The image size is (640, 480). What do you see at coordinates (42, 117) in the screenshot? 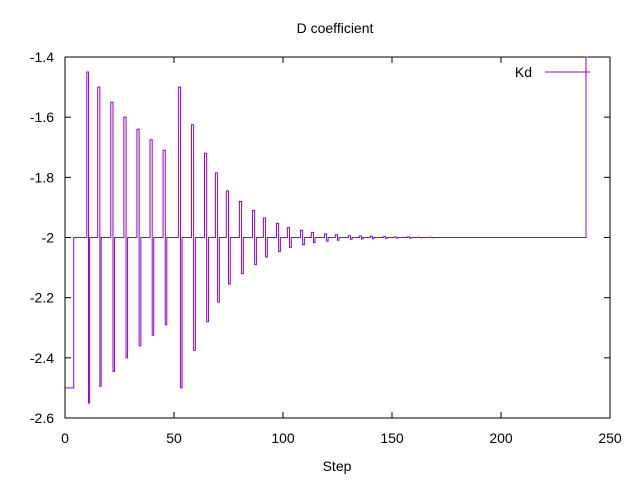
I see `y-tick-label: -1.6` at bounding box center [42, 117].